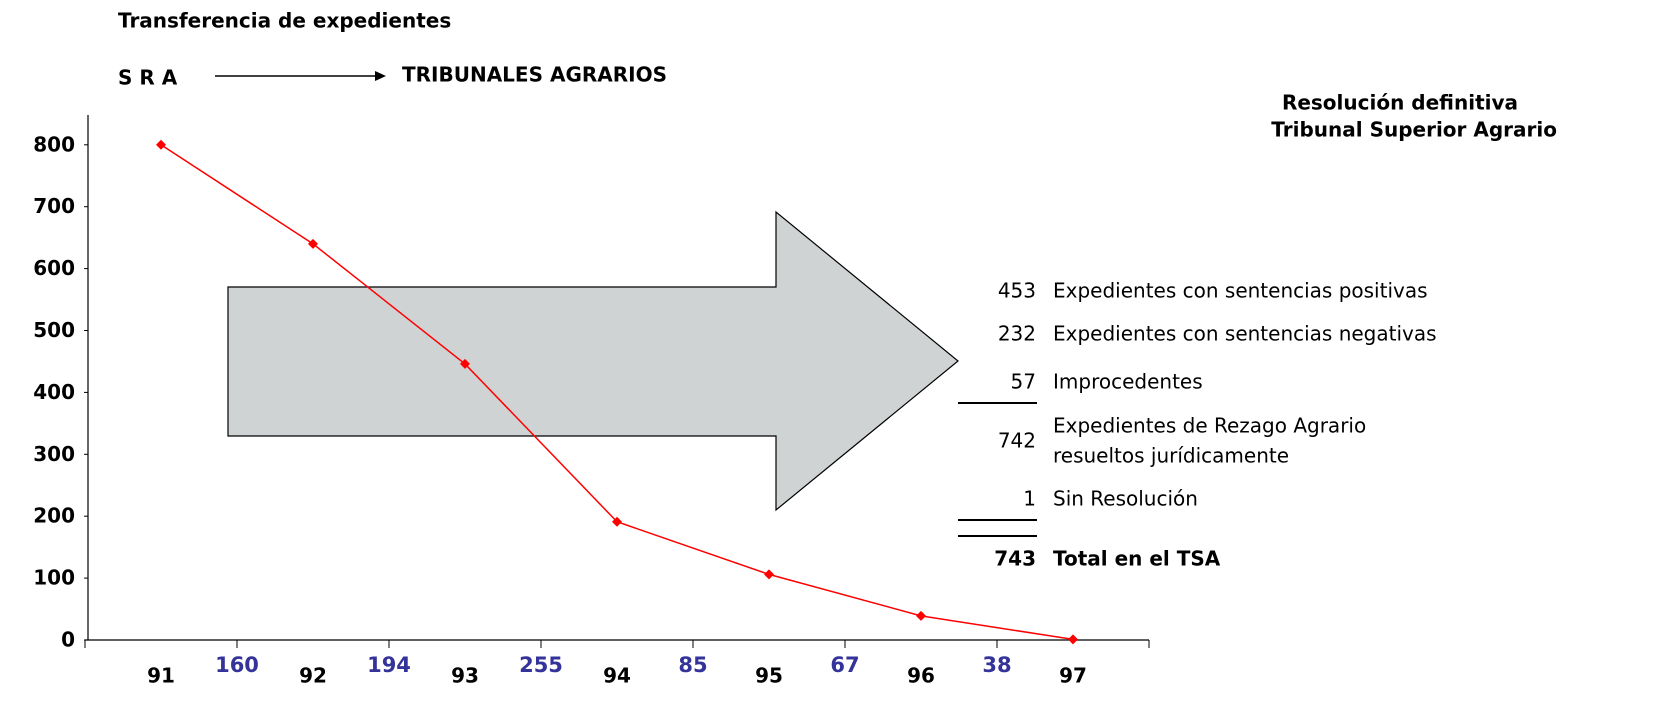 The height and width of the screenshot is (728, 1659). I want to click on transfer-label: 38, so click(996, 665).